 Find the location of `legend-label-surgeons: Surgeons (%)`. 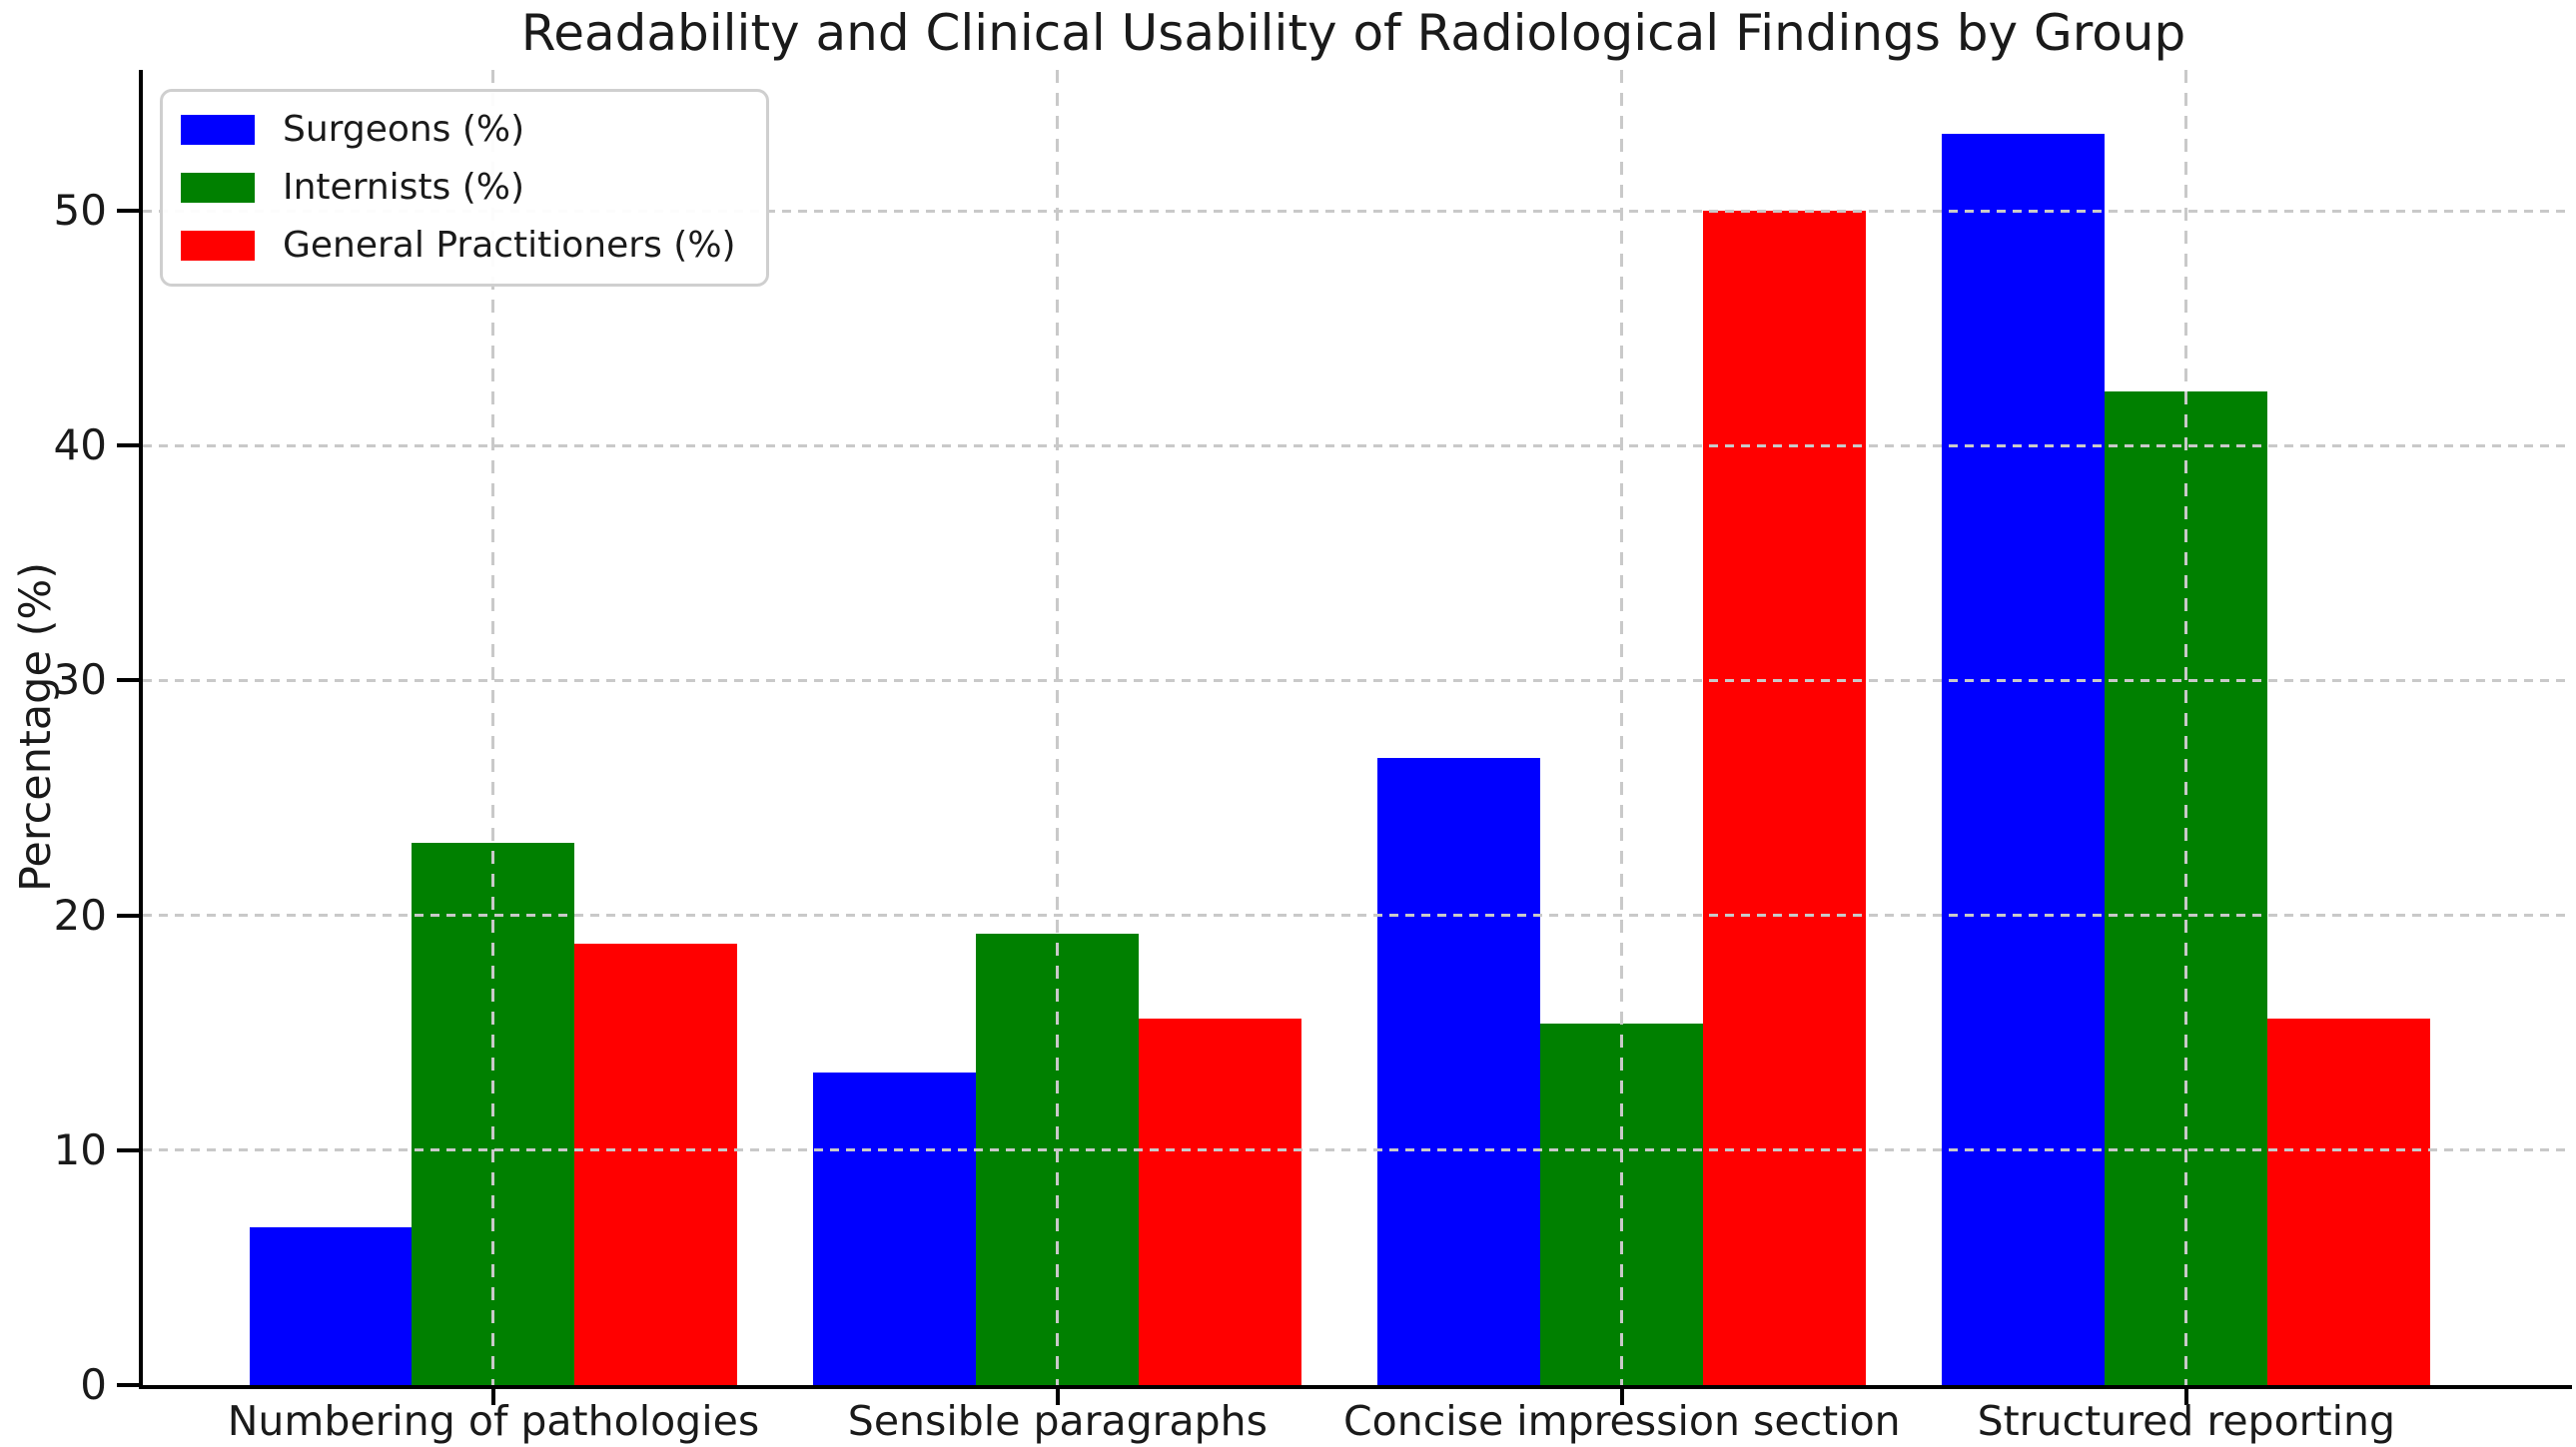

legend-label-surgeons: Surgeons (%) is located at coordinates (404, 129).